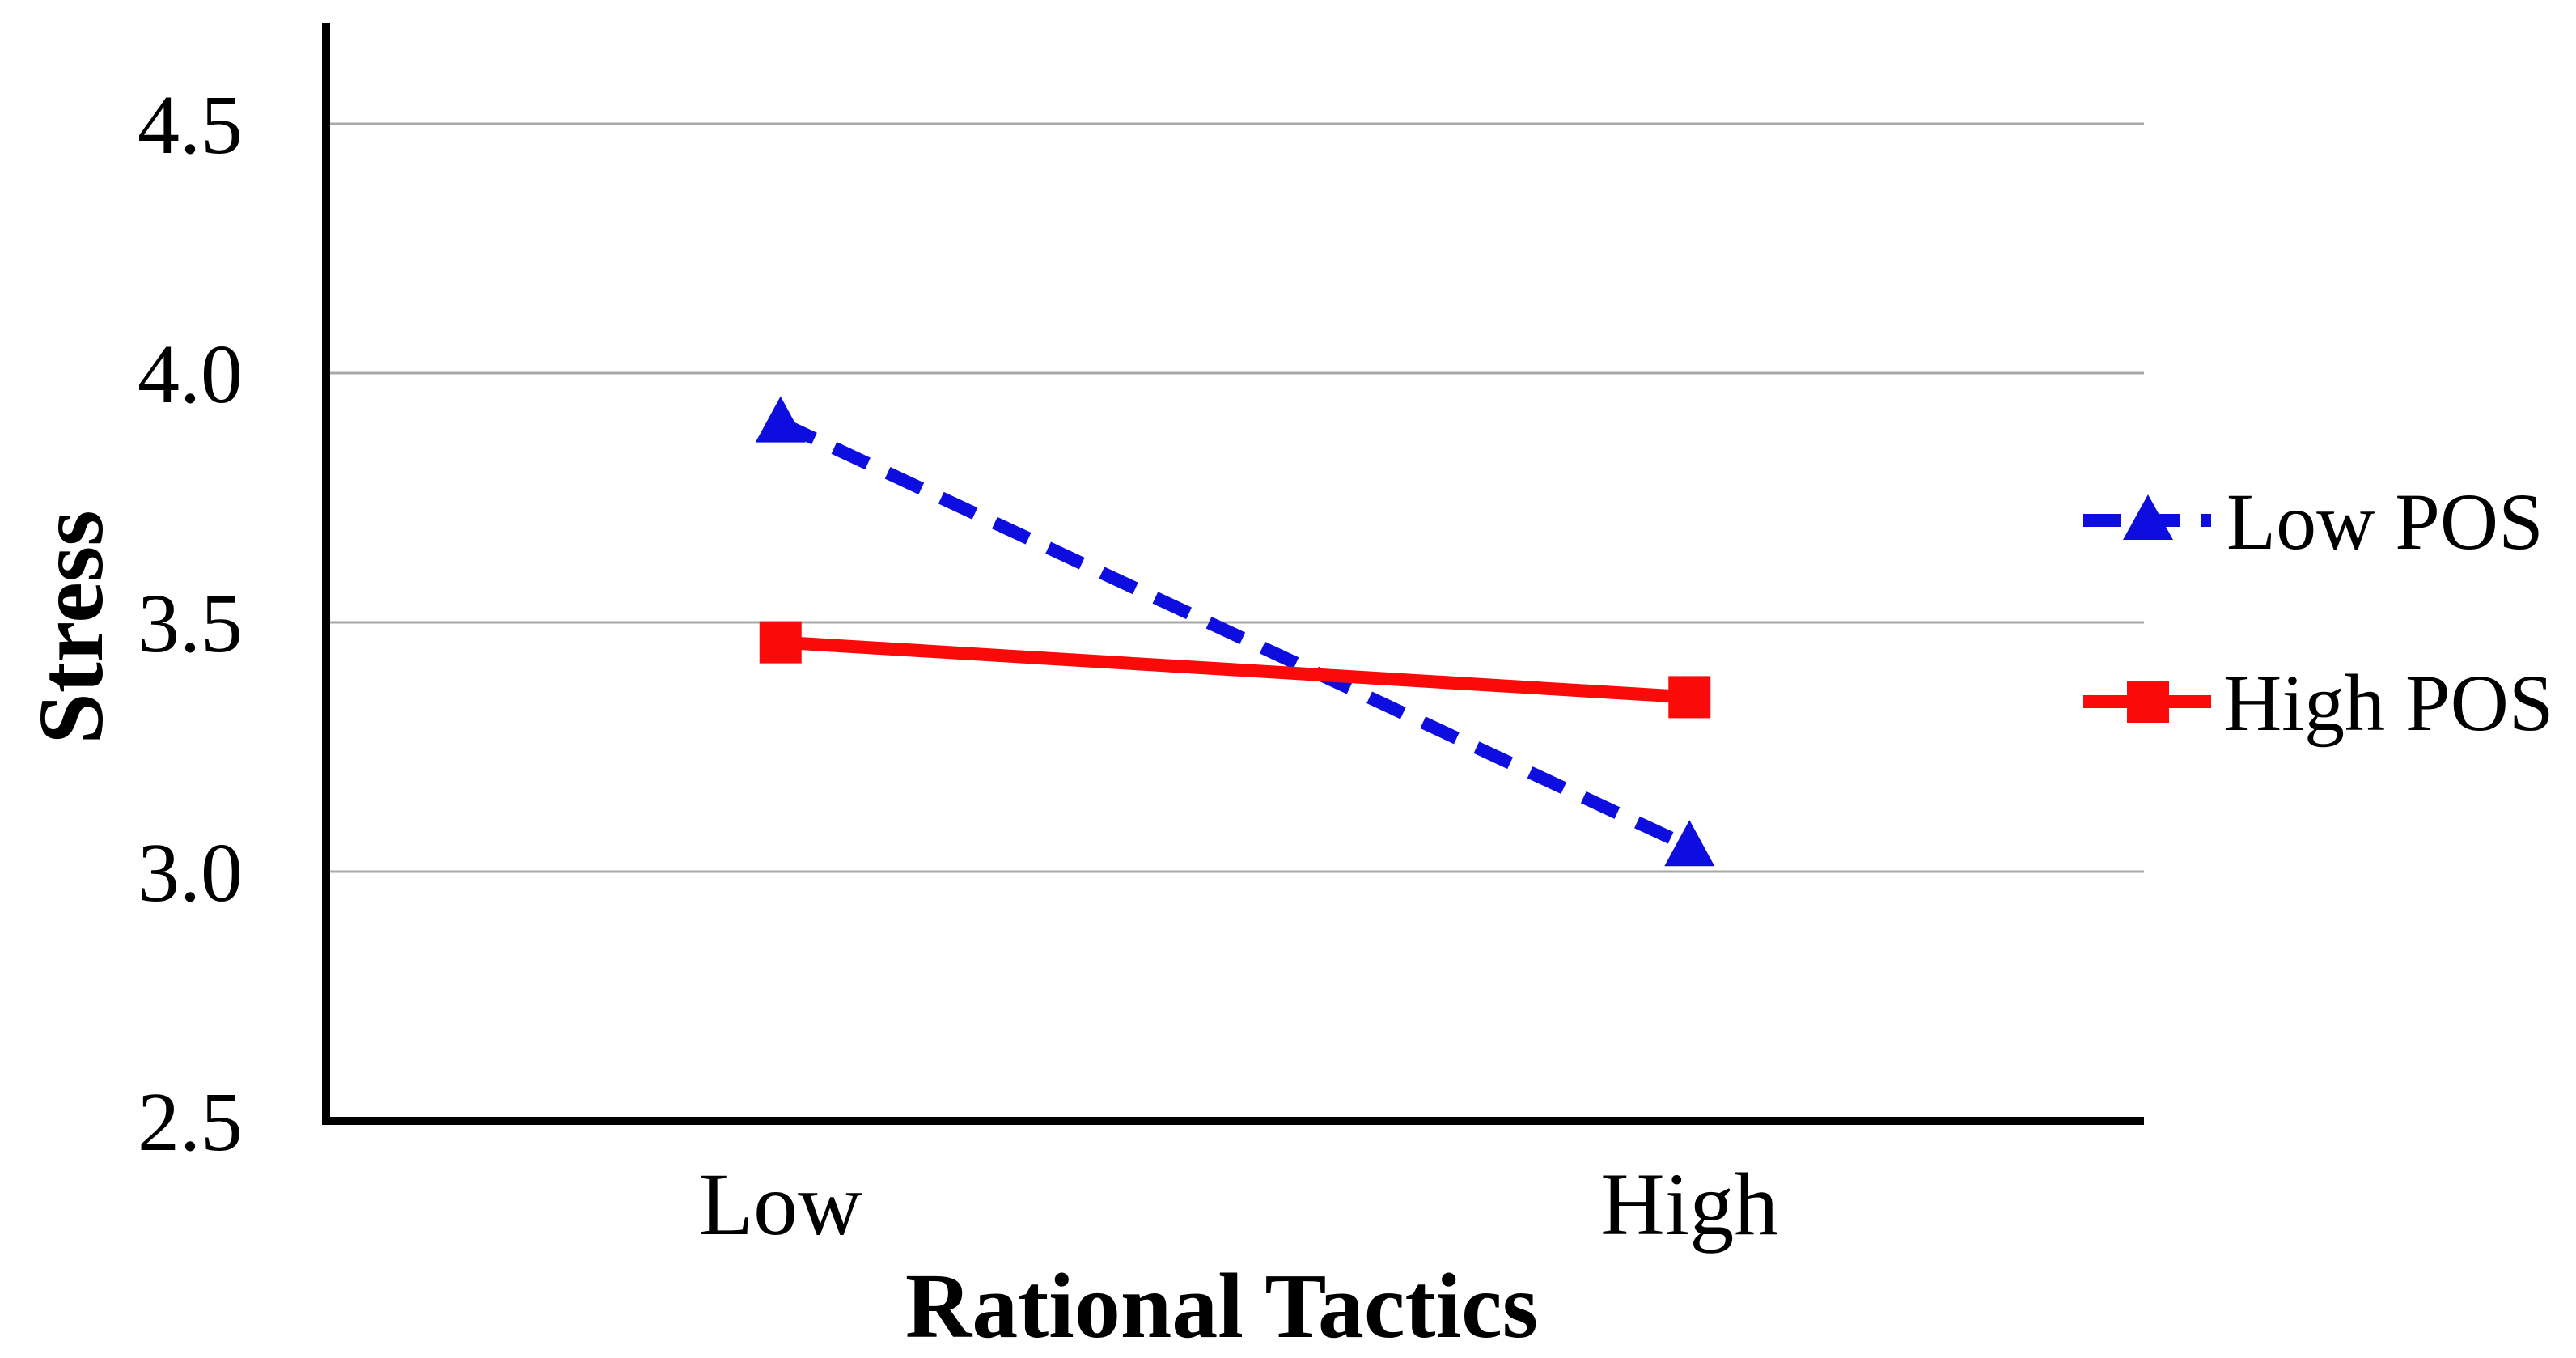 Image resolution: width=2576 pixels, height=1358 pixels. Describe the element at coordinates (190, 873) in the screenshot. I see `y-tick-label: 3.0` at that location.